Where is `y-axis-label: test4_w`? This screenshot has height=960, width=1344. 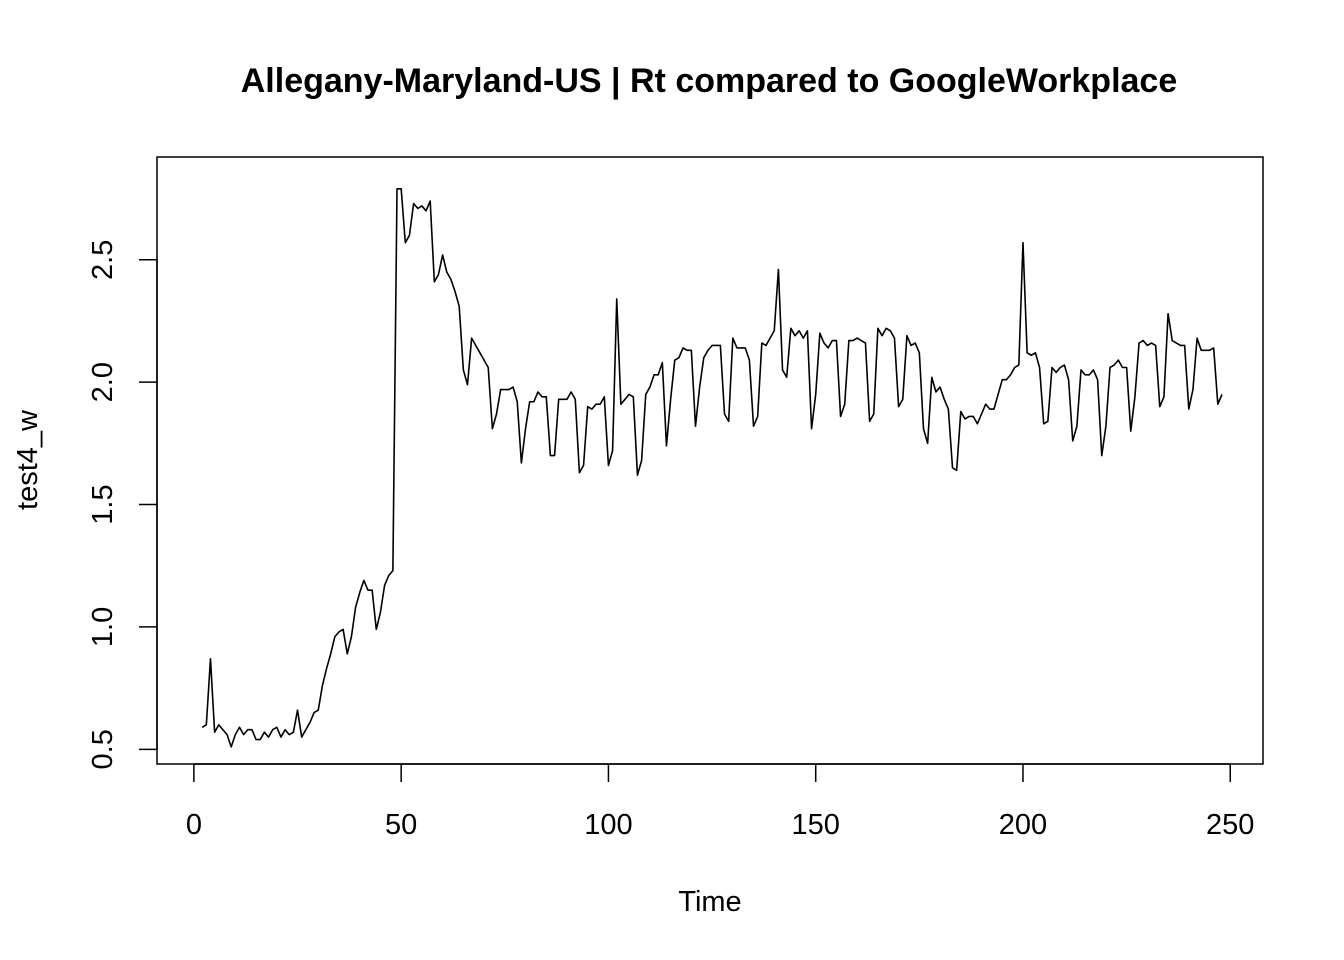 y-axis-label: test4_w is located at coordinates (28, 459).